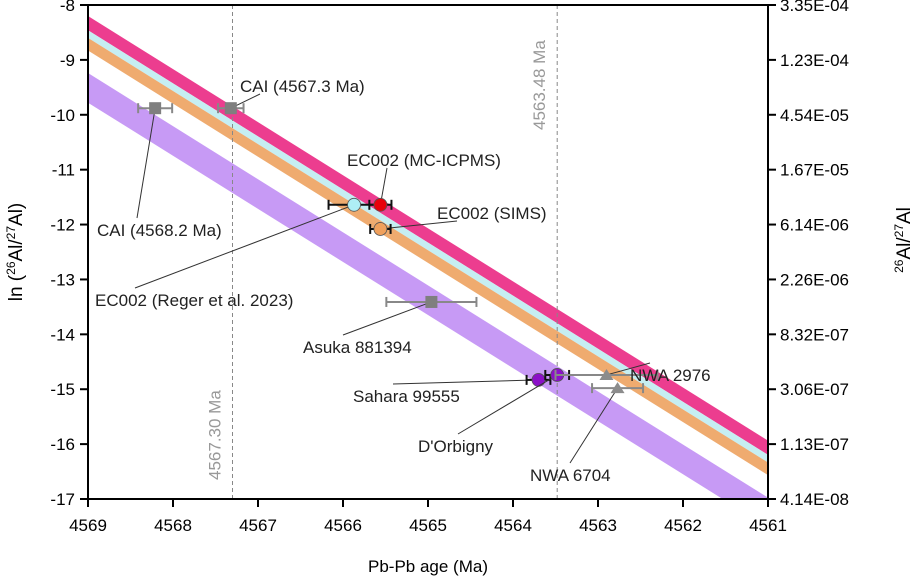  I want to click on y2-tick-label: 6.14E-06, so click(814, 225).